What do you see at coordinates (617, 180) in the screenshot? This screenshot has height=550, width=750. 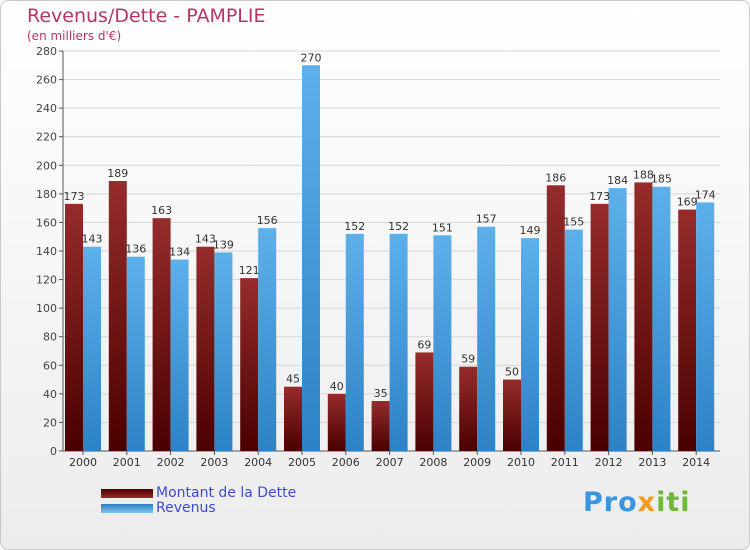 I see `data-label-revenue: 184` at bounding box center [617, 180].